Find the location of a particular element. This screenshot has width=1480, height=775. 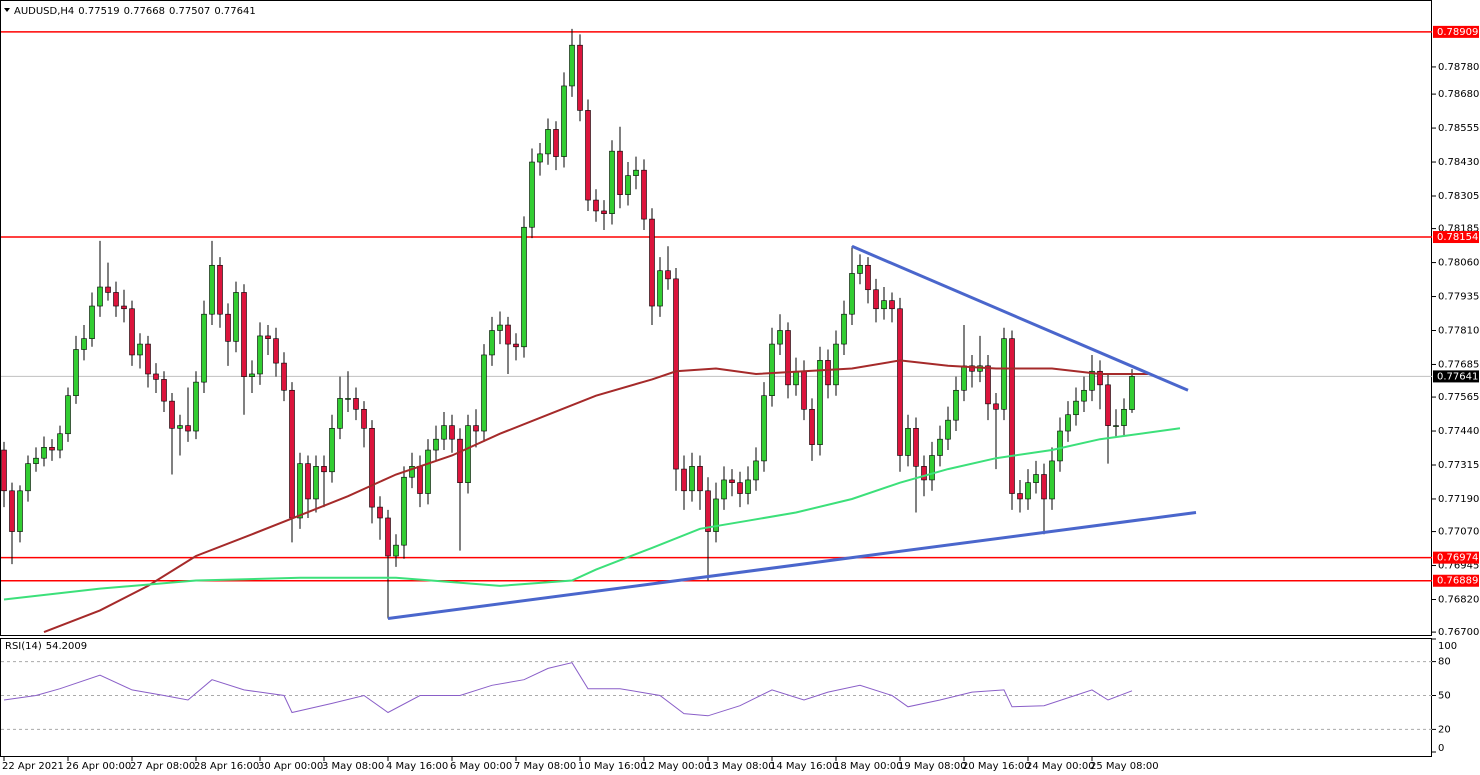

x-tick-label: 18 May 00:00 is located at coordinates (868, 766).